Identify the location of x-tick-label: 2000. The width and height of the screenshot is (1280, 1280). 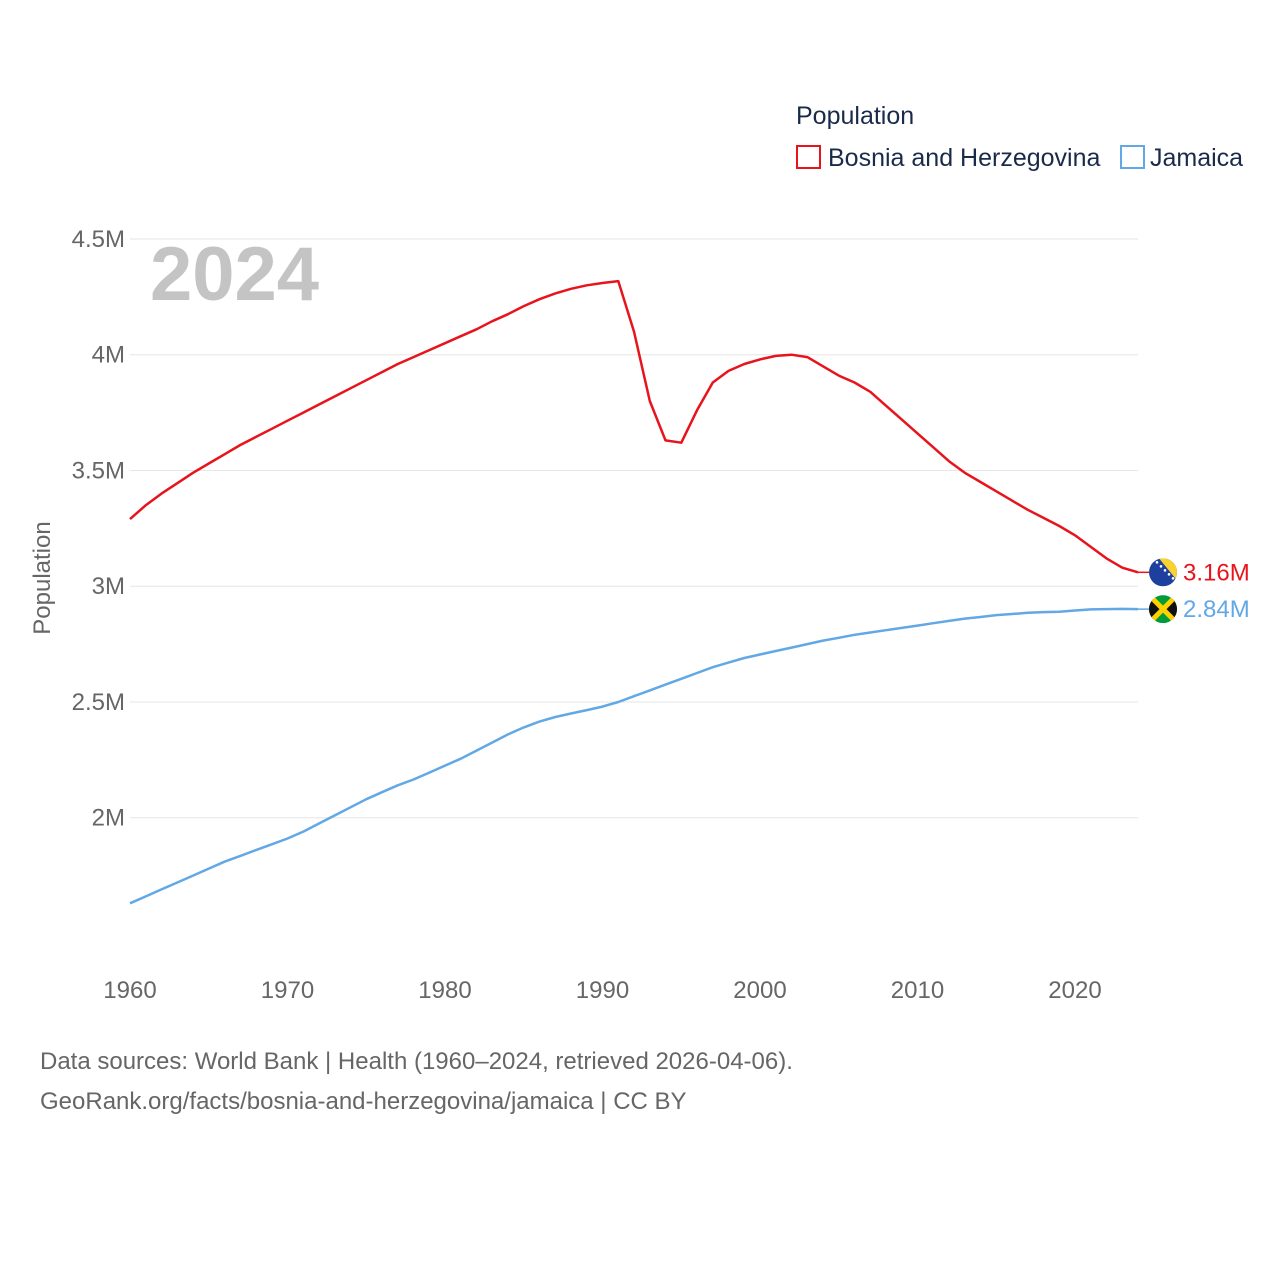
(759, 990).